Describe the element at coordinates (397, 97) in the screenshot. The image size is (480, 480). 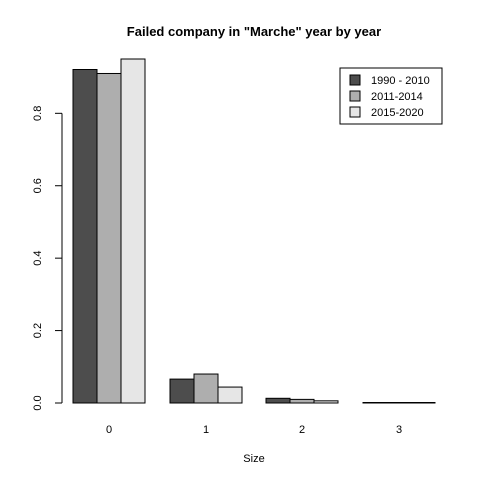
I see `legend-entry: 2011-2014` at that location.